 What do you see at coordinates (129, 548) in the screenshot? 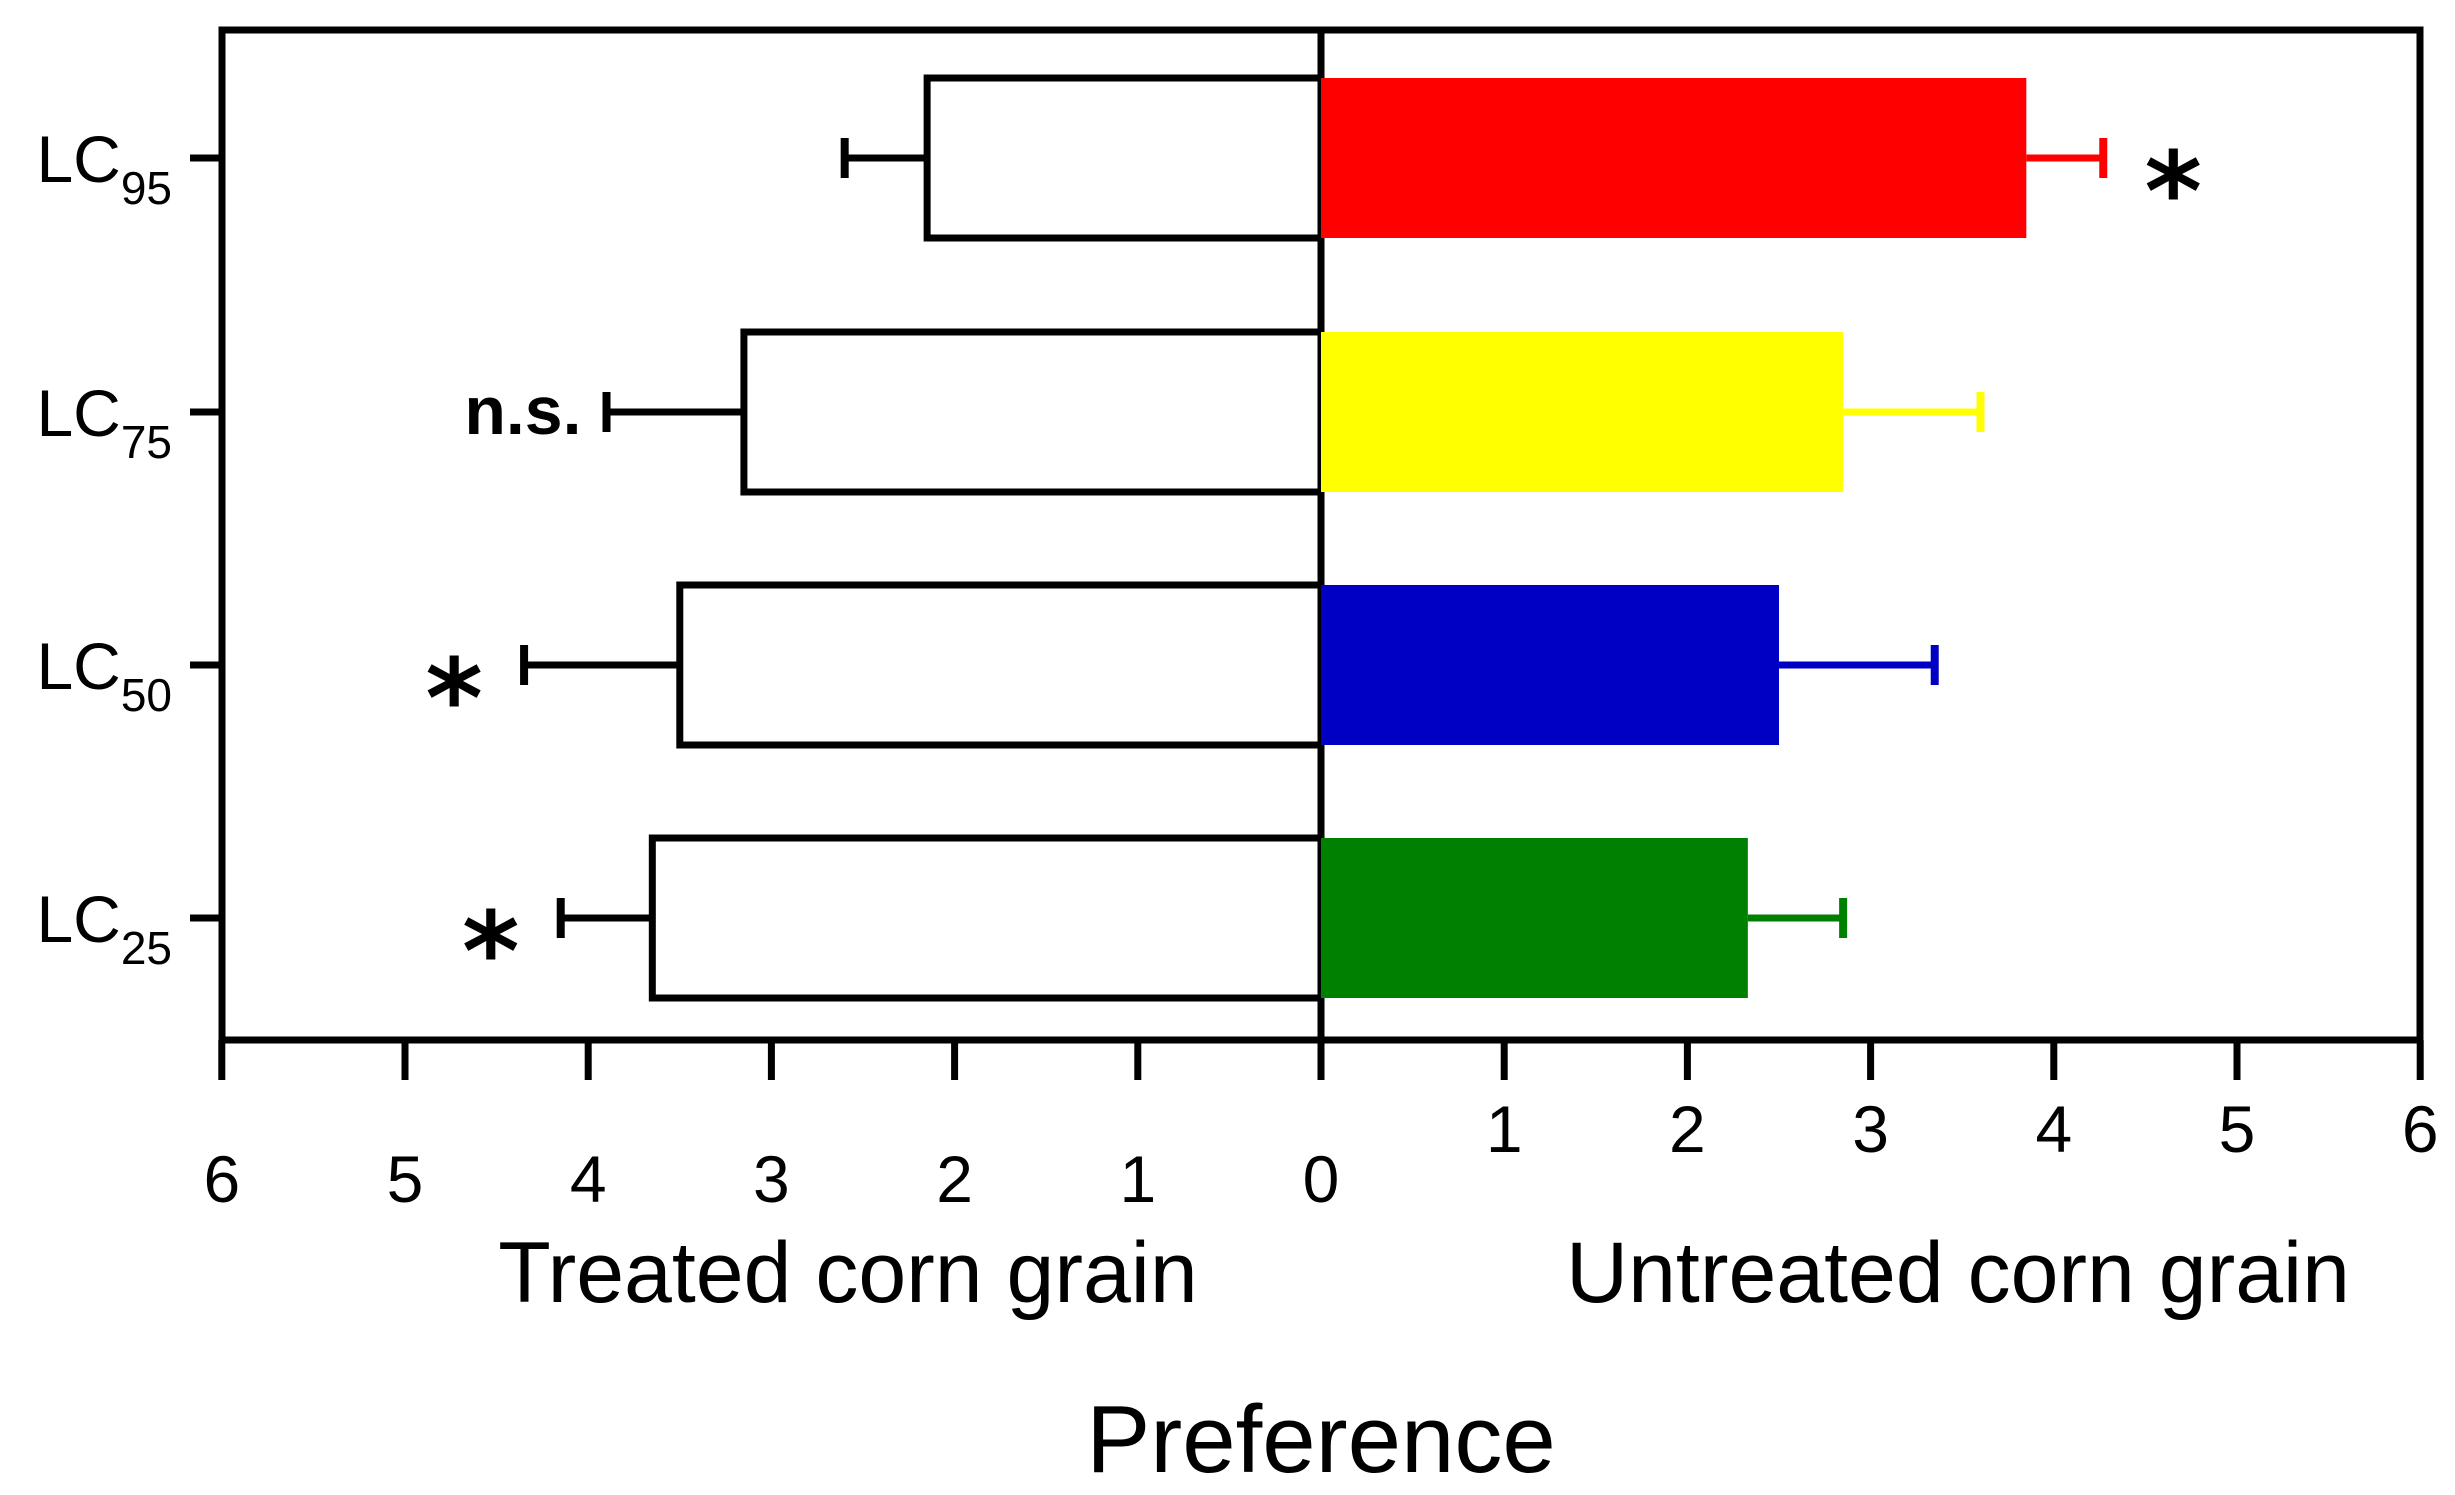
I see `y-axis-categories: LC95 LC75 LC50 LC25` at bounding box center [129, 548].